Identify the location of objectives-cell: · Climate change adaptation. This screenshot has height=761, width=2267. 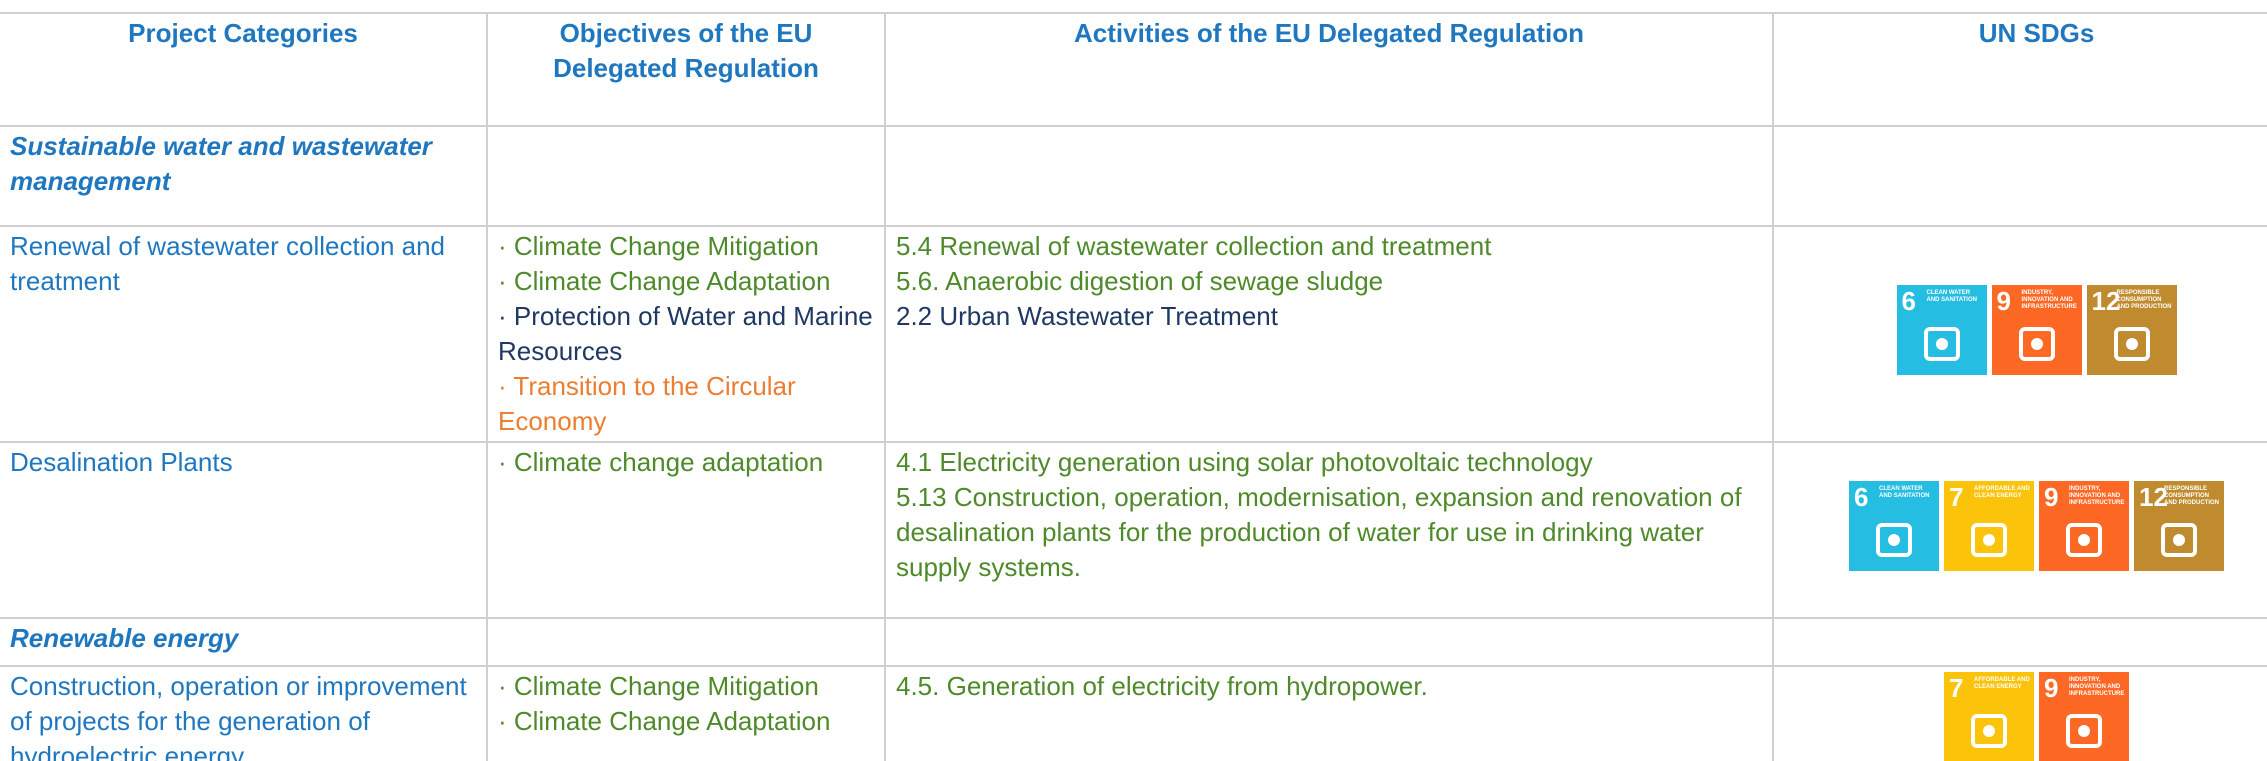
(686, 530).